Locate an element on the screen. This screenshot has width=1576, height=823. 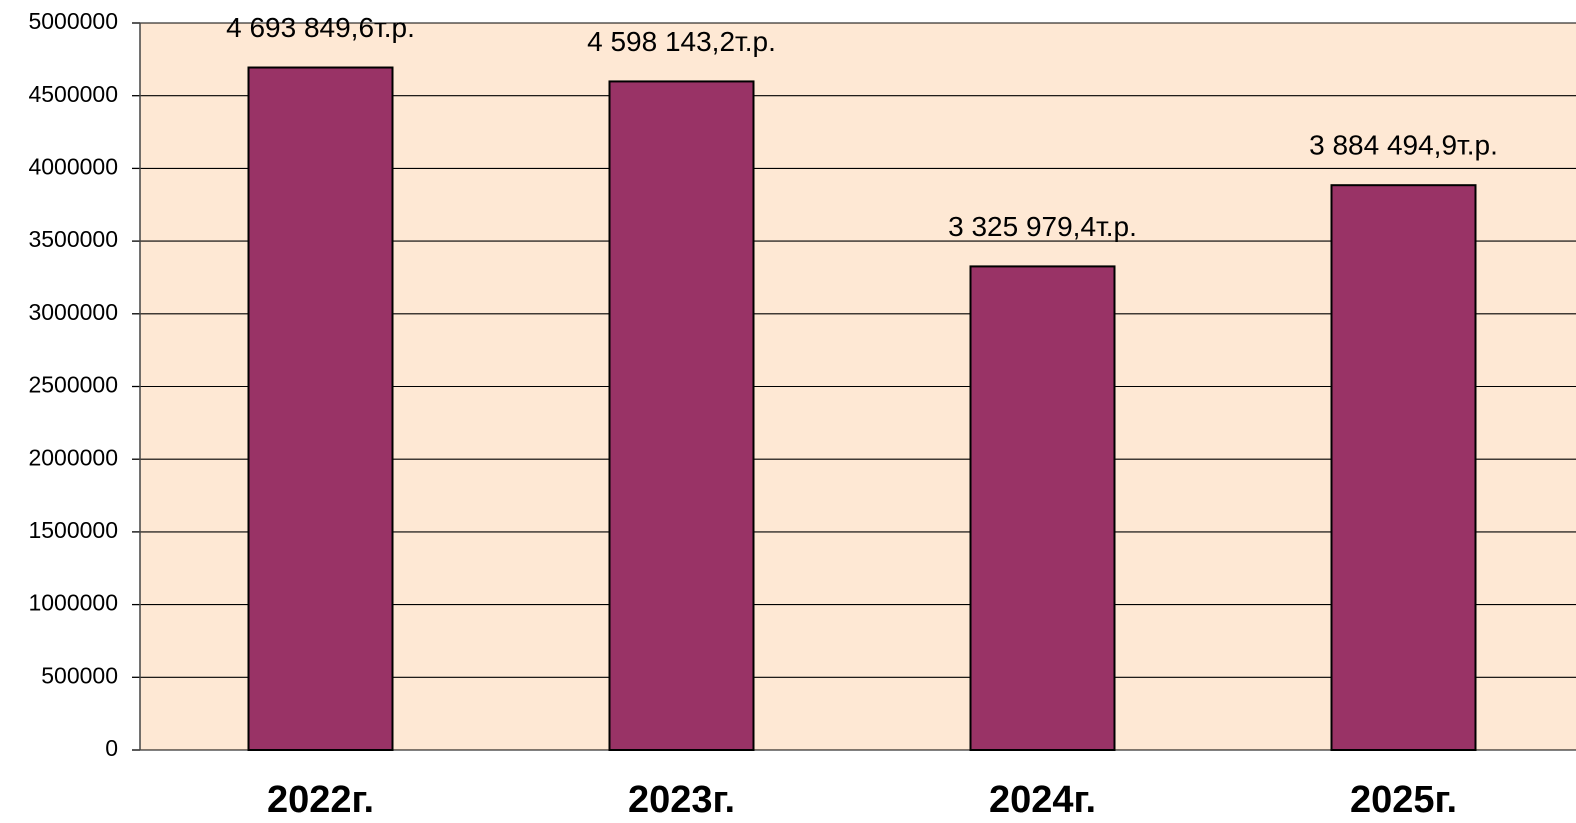
data-label: 4 598 143,2т.р. is located at coordinates (681, 41).